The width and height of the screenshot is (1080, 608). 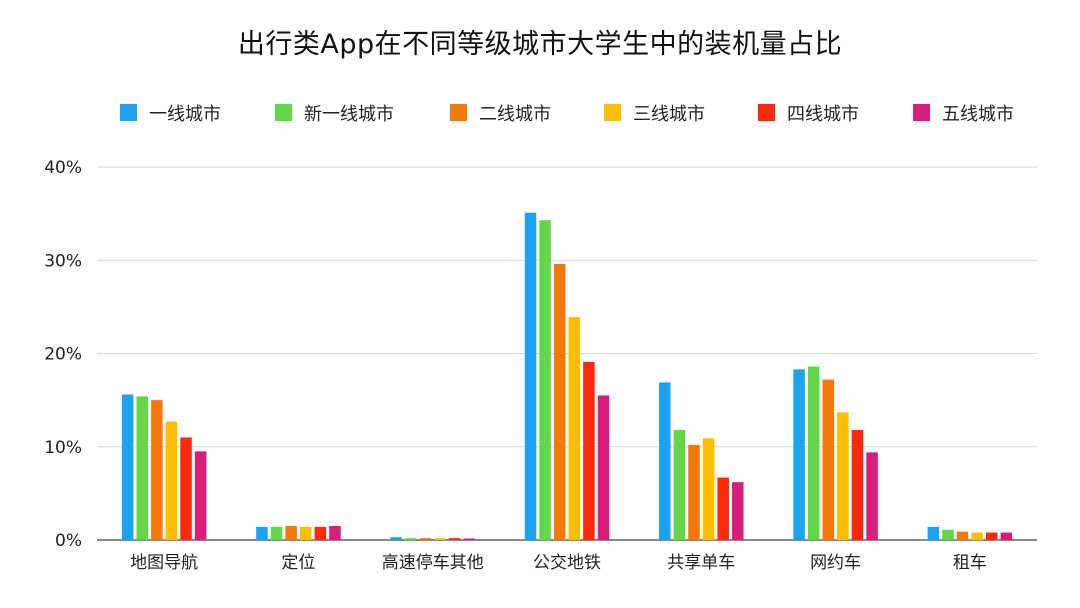 I want to click on x-category-label: 网约车, so click(x=835, y=563).